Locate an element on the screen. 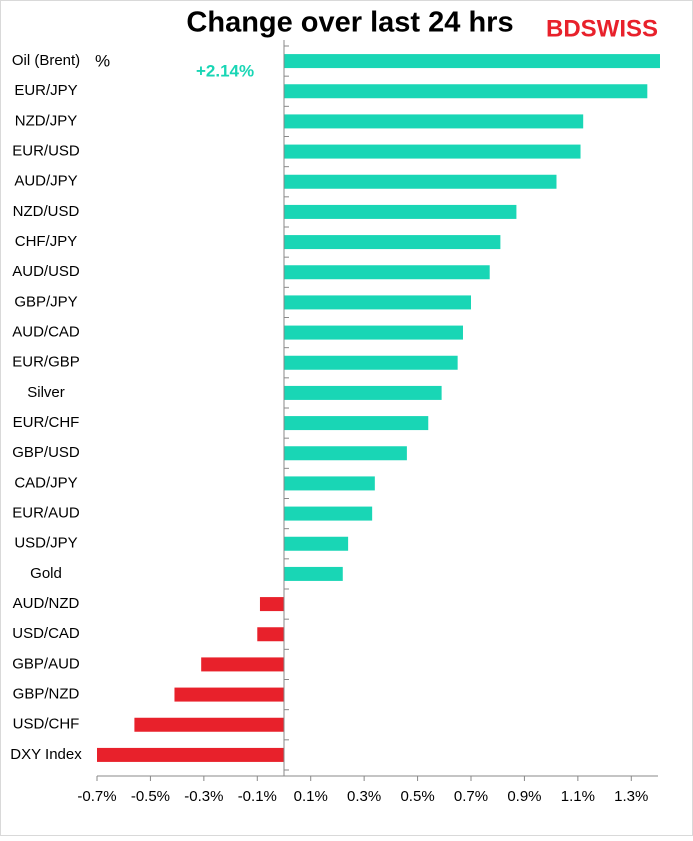 The height and width of the screenshot is (841, 693). chart-title: Change over last 24 hrs is located at coordinates (349, 23).